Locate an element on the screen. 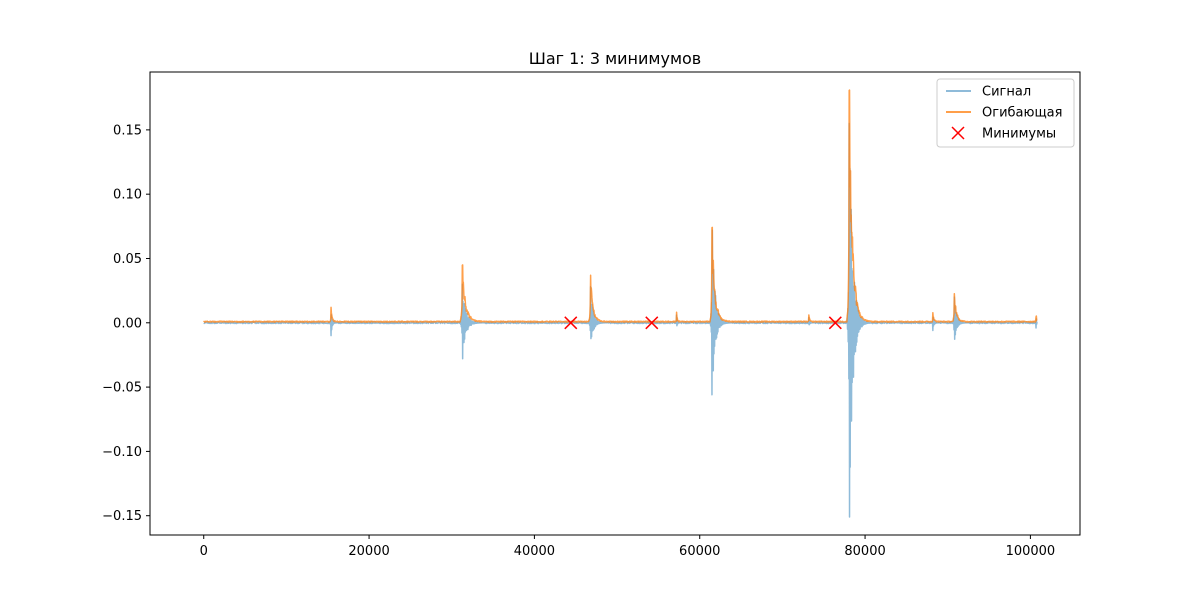 The height and width of the screenshot is (600, 1200). y-tick-label: 0.10 is located at coordinates (127, 195).